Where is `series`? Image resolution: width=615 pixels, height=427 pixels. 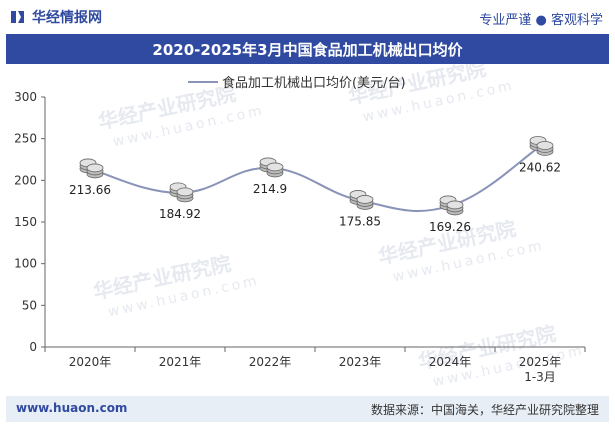 series is located at coordinates (315, 178).